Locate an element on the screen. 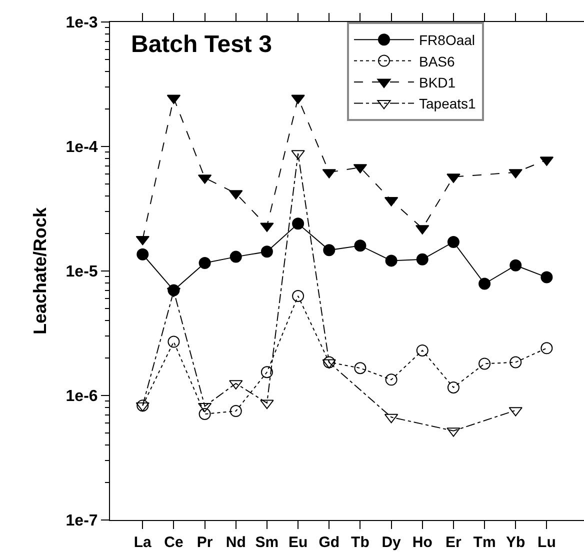 The width and height of the screenshot is (584, 556). x-tick-label: Er is located at coordinates (454, 542).